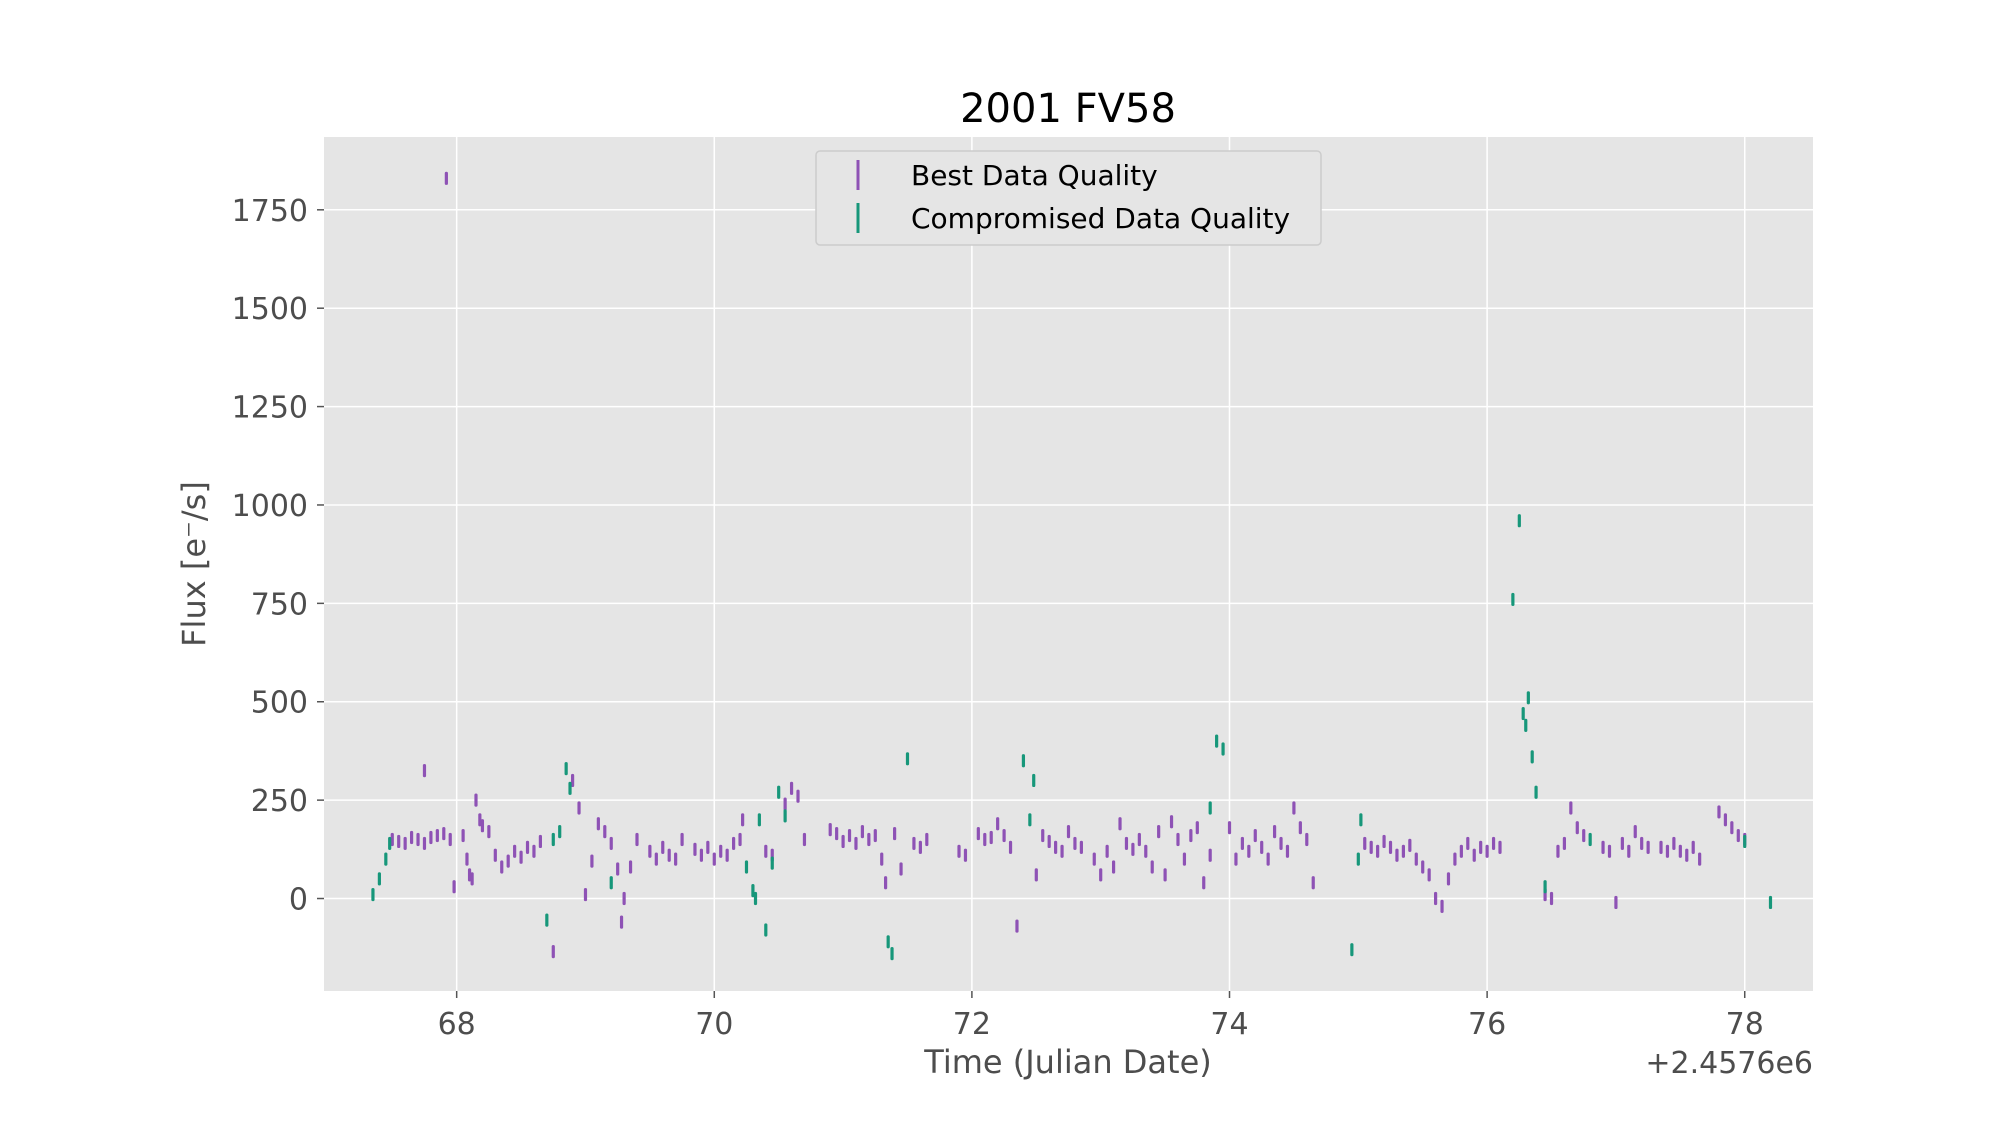 The width and height of the screenshot is (1999, 1125). What do you see at coordinates (1229, 1024) in the screenshot?
I see `x-tick-label: 74` at bounding box center [1229, 1024].